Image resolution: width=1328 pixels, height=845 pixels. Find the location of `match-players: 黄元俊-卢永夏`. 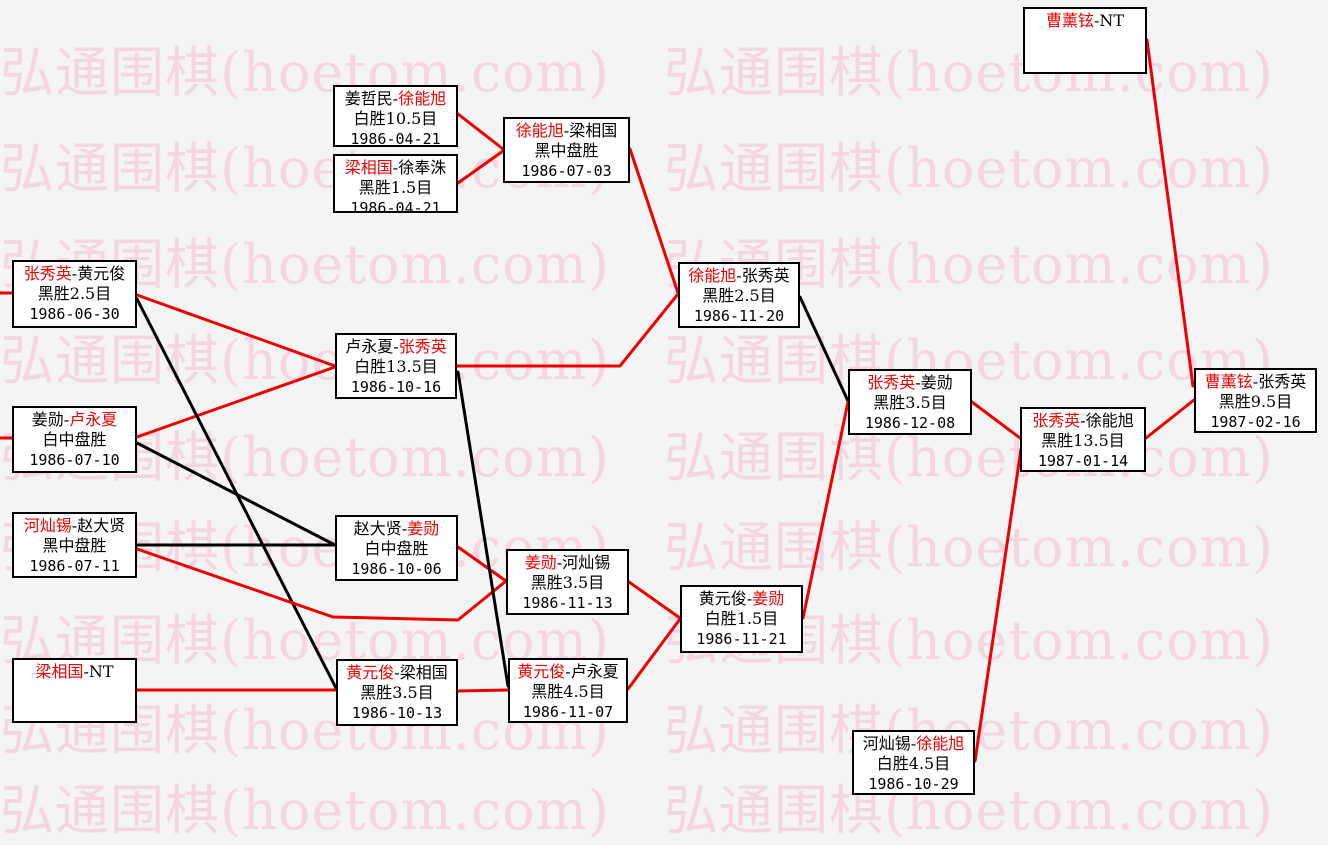

match-players: 黄元俊-卢永夏 is located at coordinates (568, 672).